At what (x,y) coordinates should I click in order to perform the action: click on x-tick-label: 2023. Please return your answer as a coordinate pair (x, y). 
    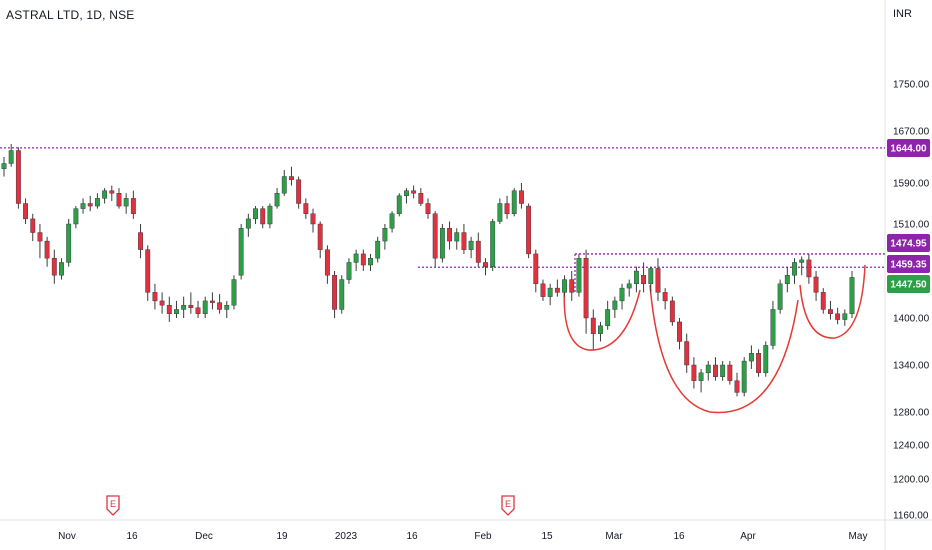
    Looking at the image, I should click on (346, 536).